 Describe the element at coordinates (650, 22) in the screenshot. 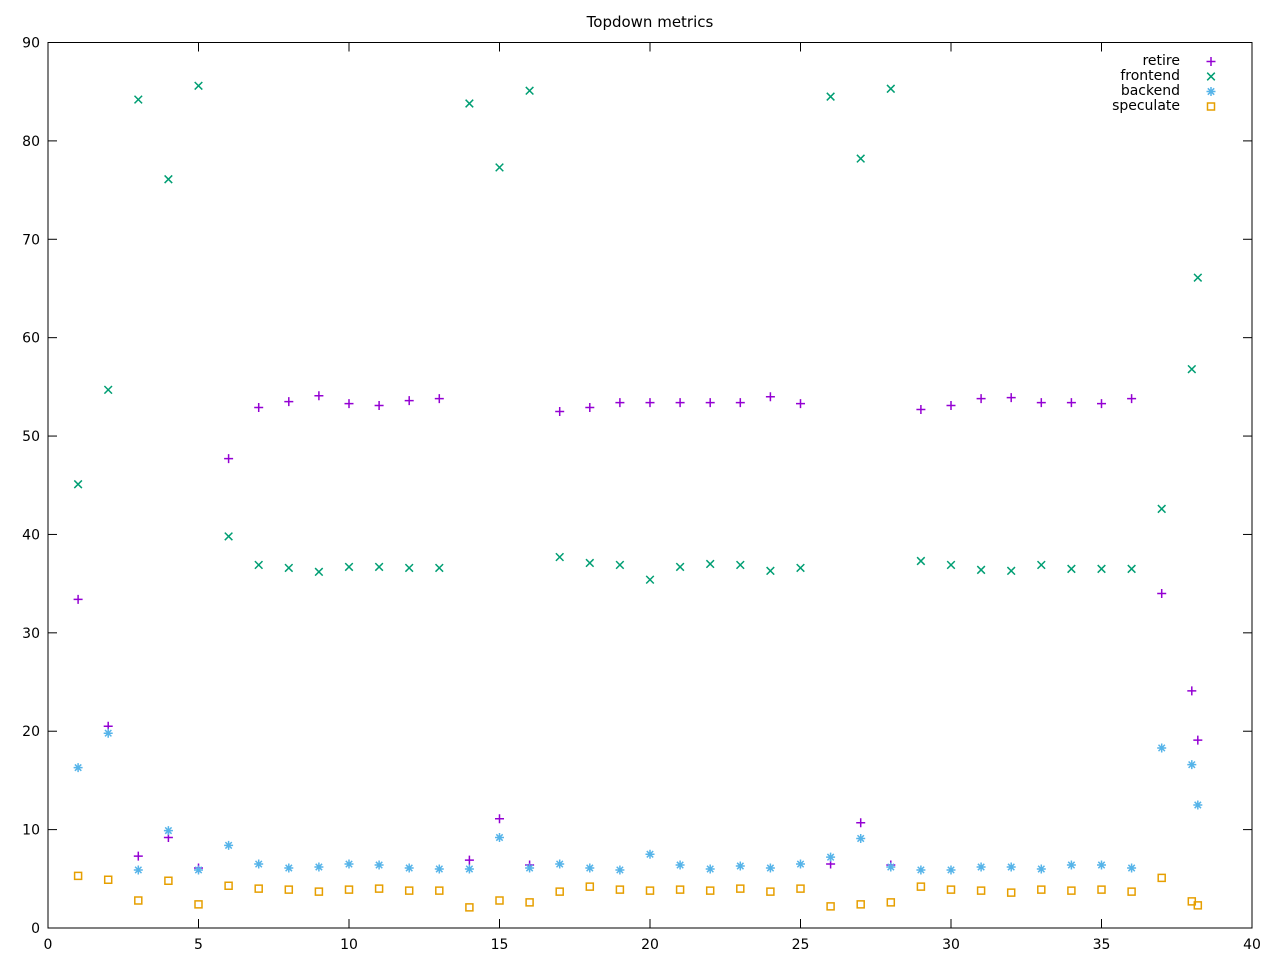

I see `chart-title: Topdown metrics` at that location.